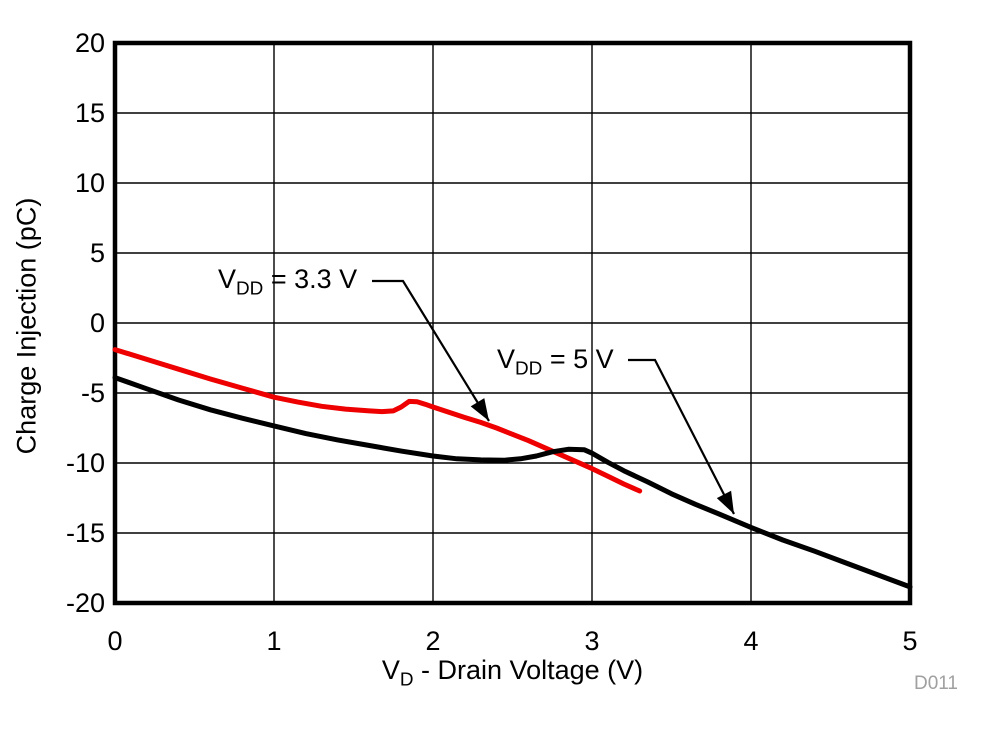 The width and height of the screenshot is (992, 734). What do you see at coordinates (85, 603) in the screenshot?
I see `y-tick-label: -20` at bounding box center [85, 603].